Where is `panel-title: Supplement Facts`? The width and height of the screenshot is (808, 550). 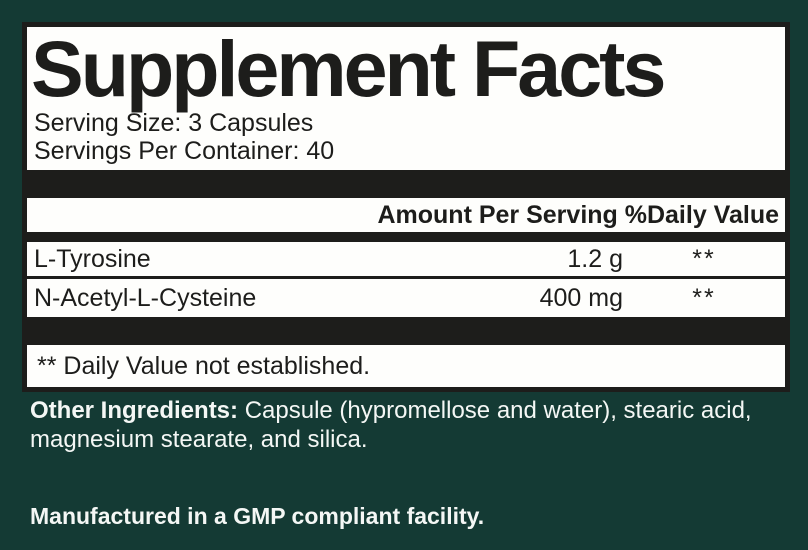
panel-title: Supplement Facts is located at coordinates (348, 68).